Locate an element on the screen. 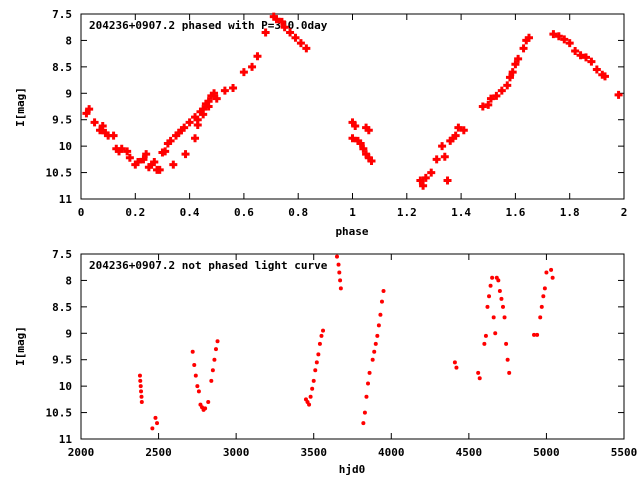 The height and width of the screenshot is (480, 640). unphased-x-tick-label: 3500 is located at coordinates (313, 452).